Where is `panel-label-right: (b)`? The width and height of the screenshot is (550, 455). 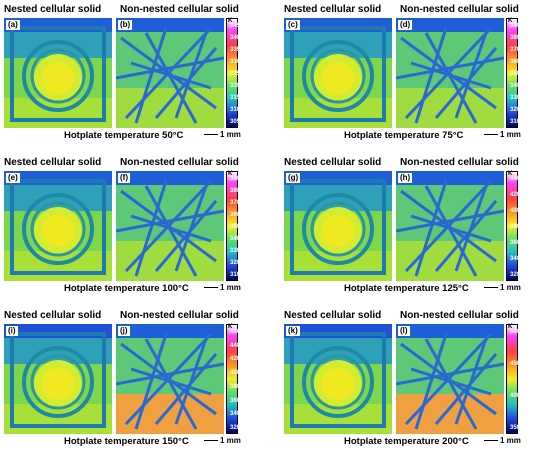
panel-label-right: (b) is located at coordinates (125, 25).